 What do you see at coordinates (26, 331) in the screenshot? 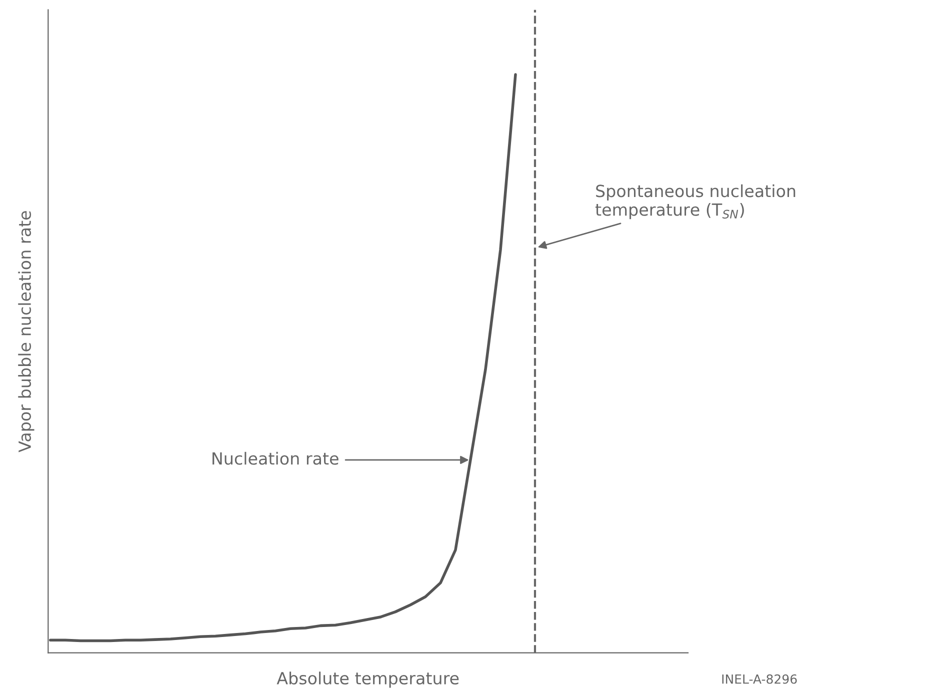
I see `y-axis-title: Vapor bubble nucleation rate` at bounding box center [26, 331].